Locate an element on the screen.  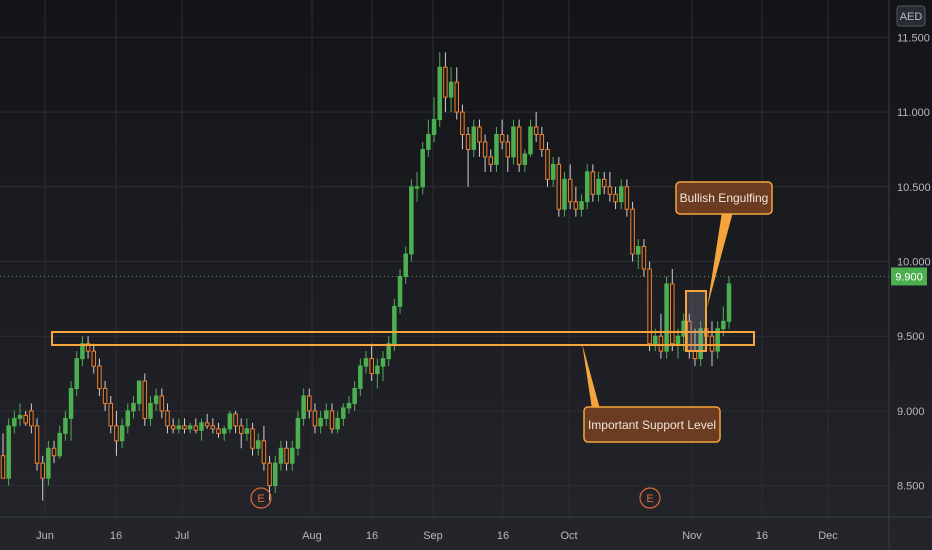
event-marker-label: E is located at coordinates (260, 499).